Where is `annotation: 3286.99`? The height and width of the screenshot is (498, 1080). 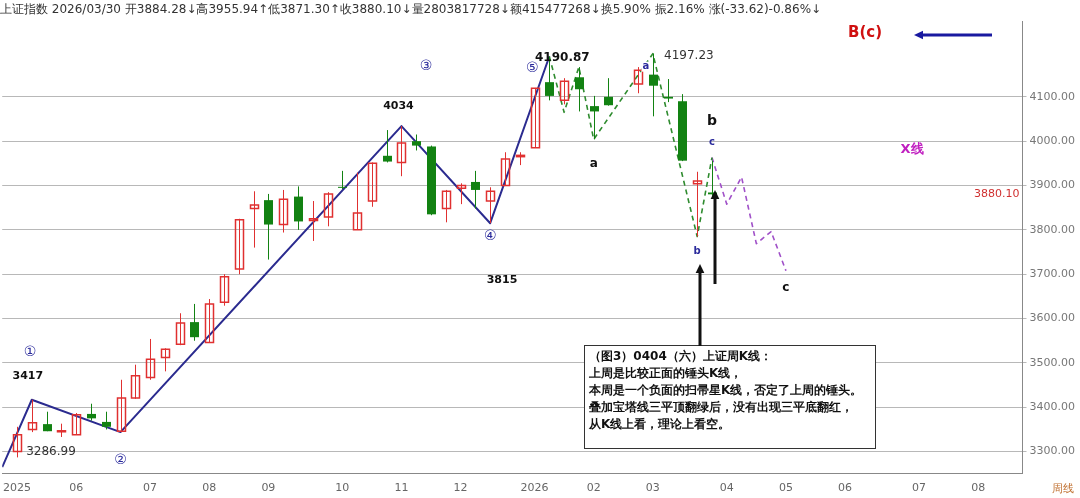
annotation: 3286.99 is located at coordinates (51, 450).